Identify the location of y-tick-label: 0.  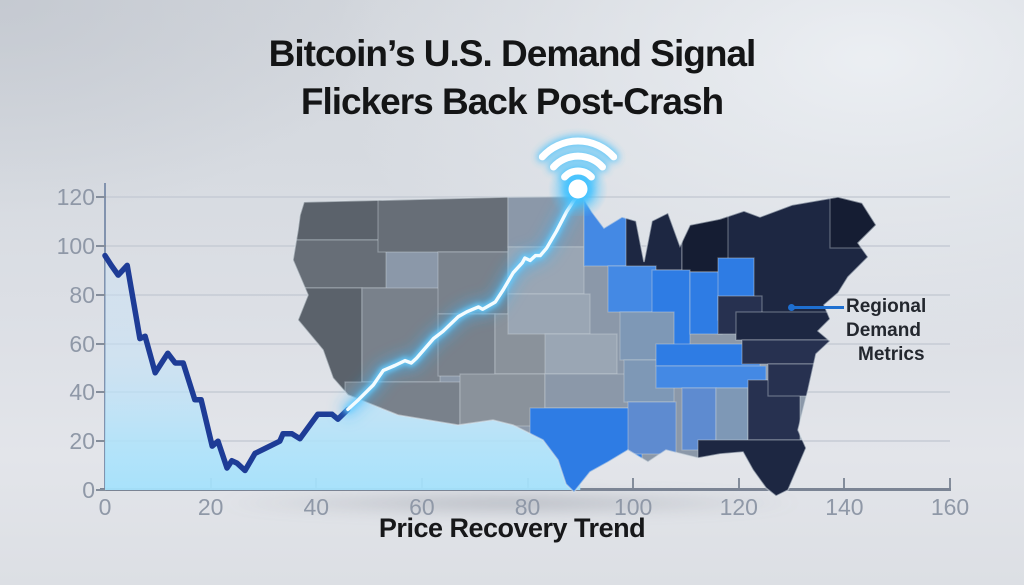
(88, 490).